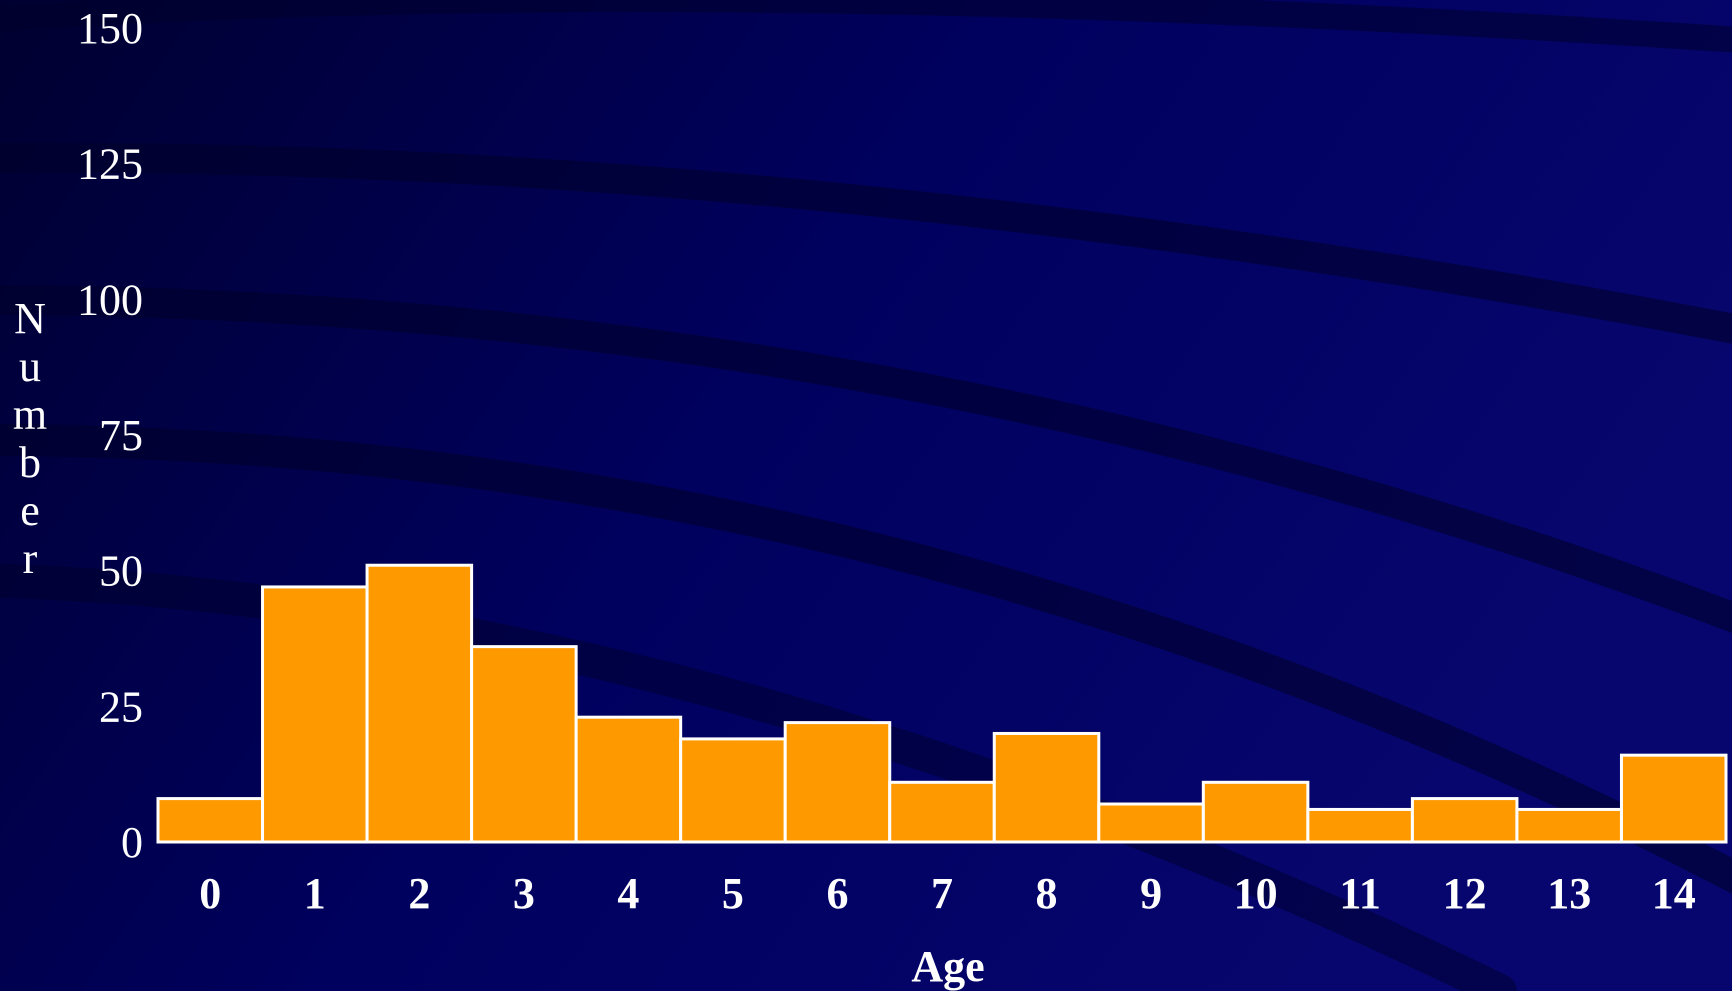 The width and height of the screenshot is (1732, 991). I want to click on y-tick-label: 125, so click(110, 164).